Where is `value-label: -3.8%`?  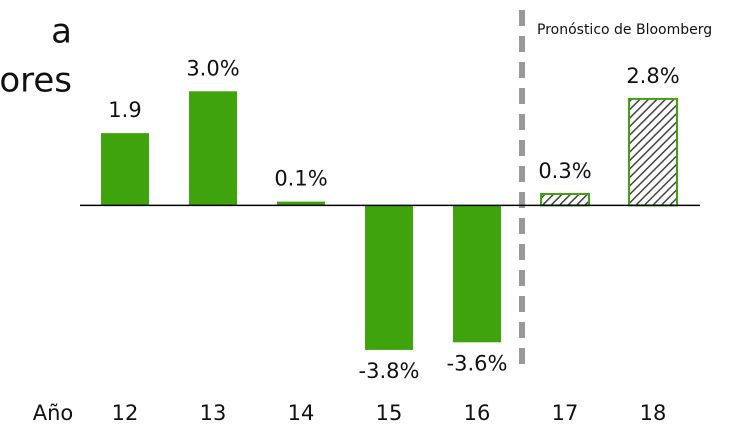 value-label: -3.8% is located at coordinates (389, 371).